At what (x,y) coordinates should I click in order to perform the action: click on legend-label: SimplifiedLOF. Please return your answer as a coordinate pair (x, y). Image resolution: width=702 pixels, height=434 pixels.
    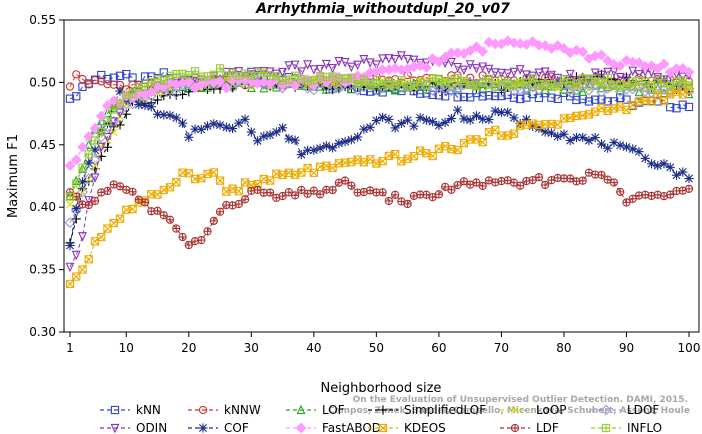
    Looking at the image, I should click on (445, 410).